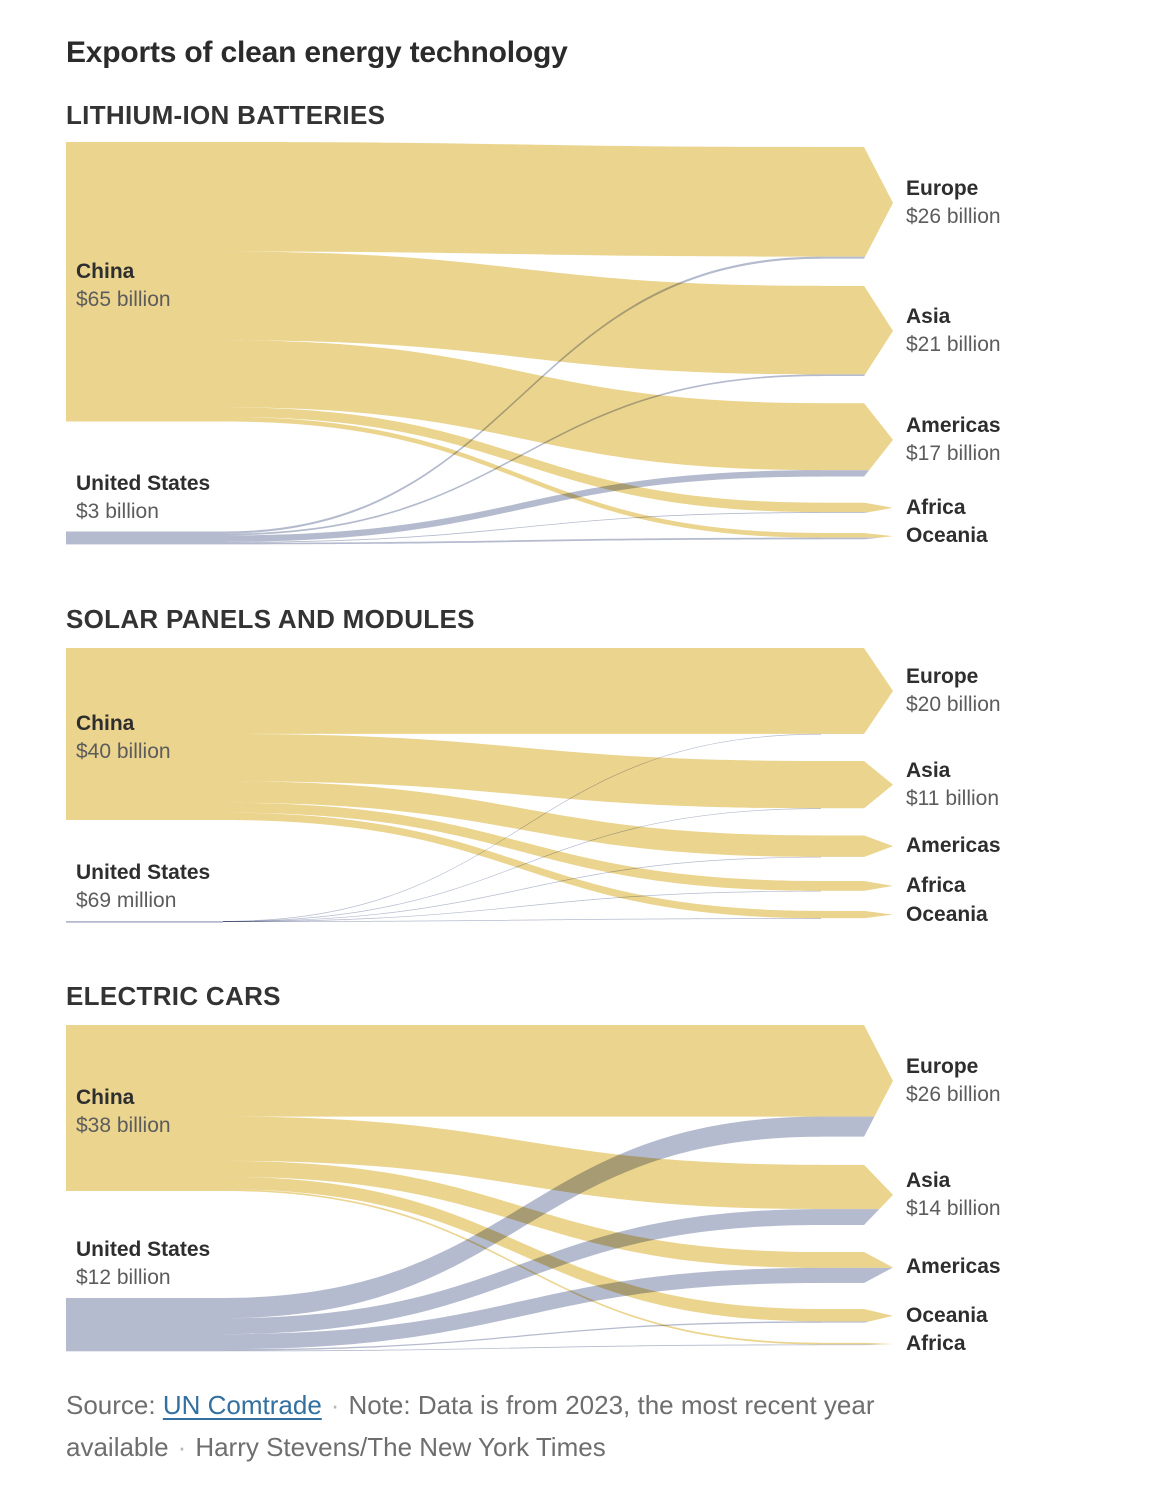 The height and width of the screenshot is (1487, 1170). I want to click on source-label-united-states: United States $3 billion, so click(143, 498).